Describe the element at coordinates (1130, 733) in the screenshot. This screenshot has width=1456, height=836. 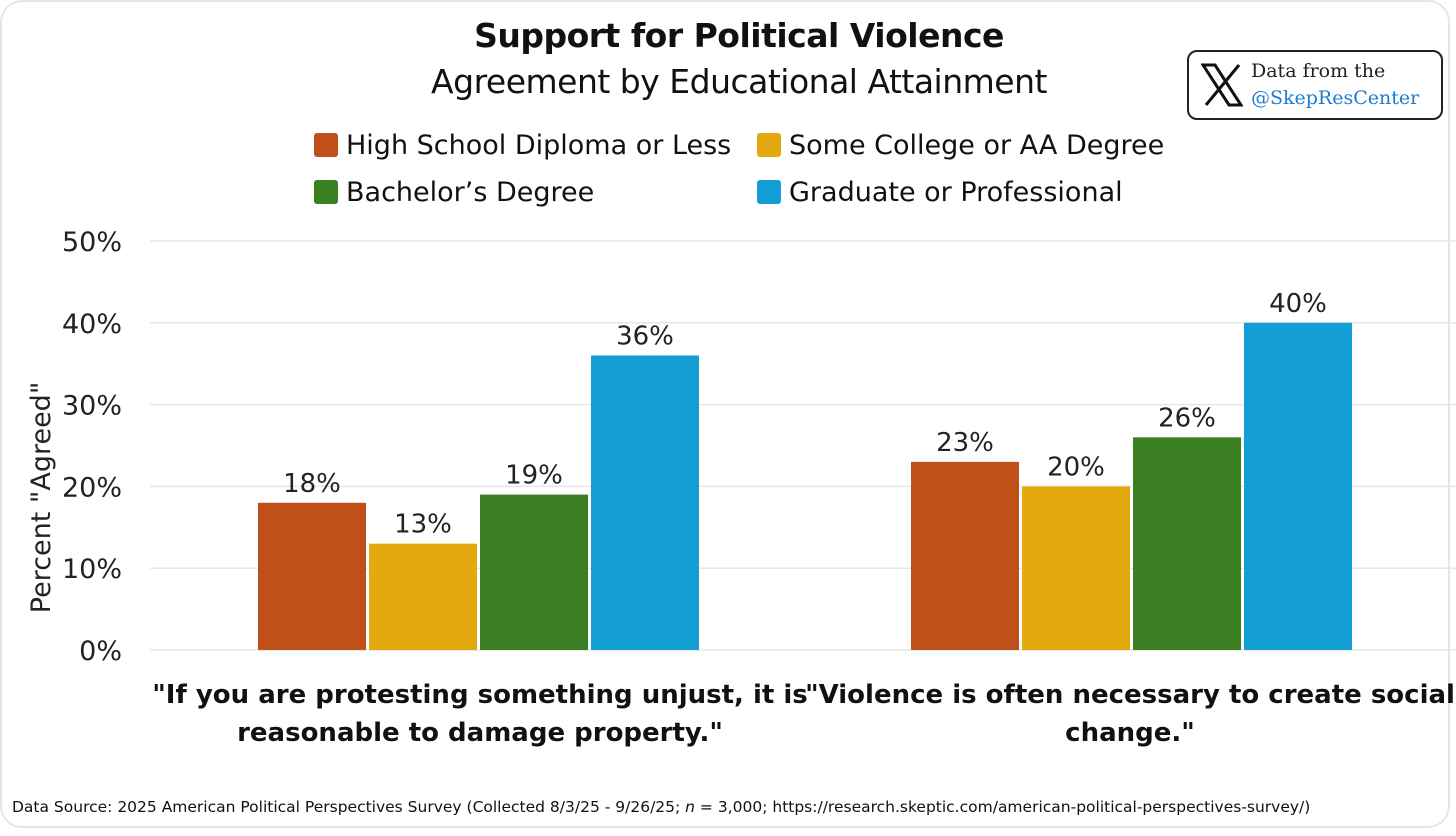
I see `category-label-line: change."` at that location.